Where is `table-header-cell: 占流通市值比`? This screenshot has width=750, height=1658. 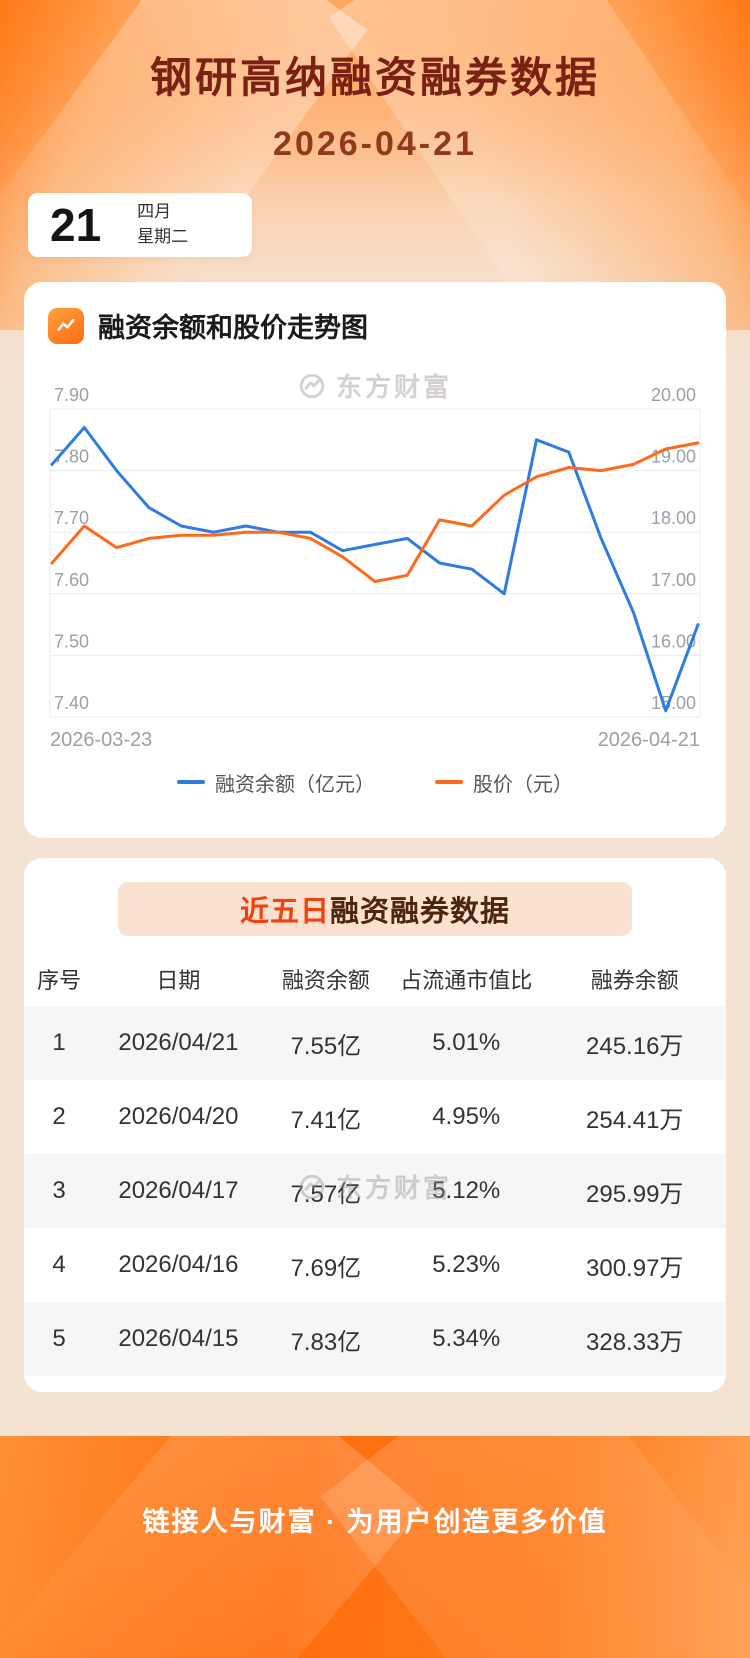 table-header-cell: 占流通市值比 is located at coordinates (466, 980).